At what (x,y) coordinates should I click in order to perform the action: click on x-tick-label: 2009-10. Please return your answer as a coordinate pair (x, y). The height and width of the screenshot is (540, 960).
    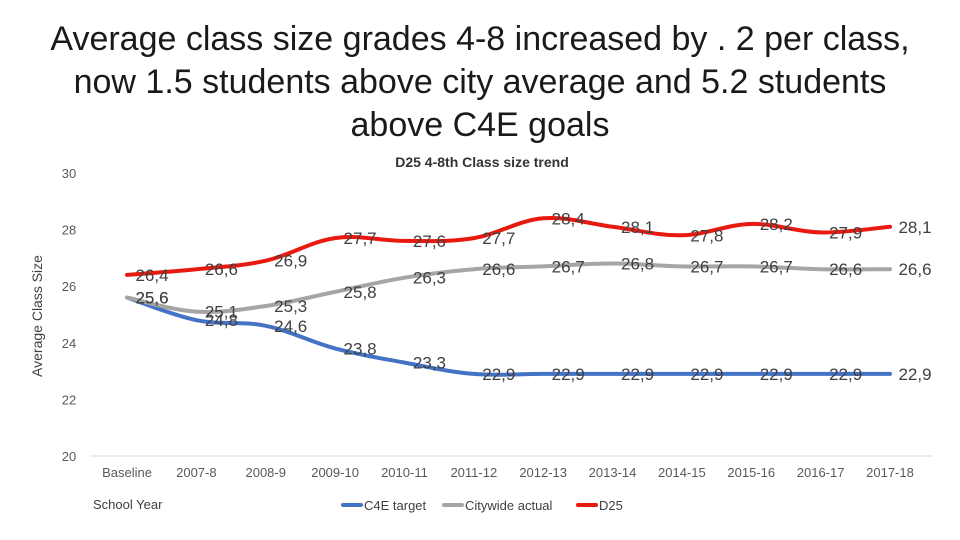
    Looking at the image, I should click on (335, 472).